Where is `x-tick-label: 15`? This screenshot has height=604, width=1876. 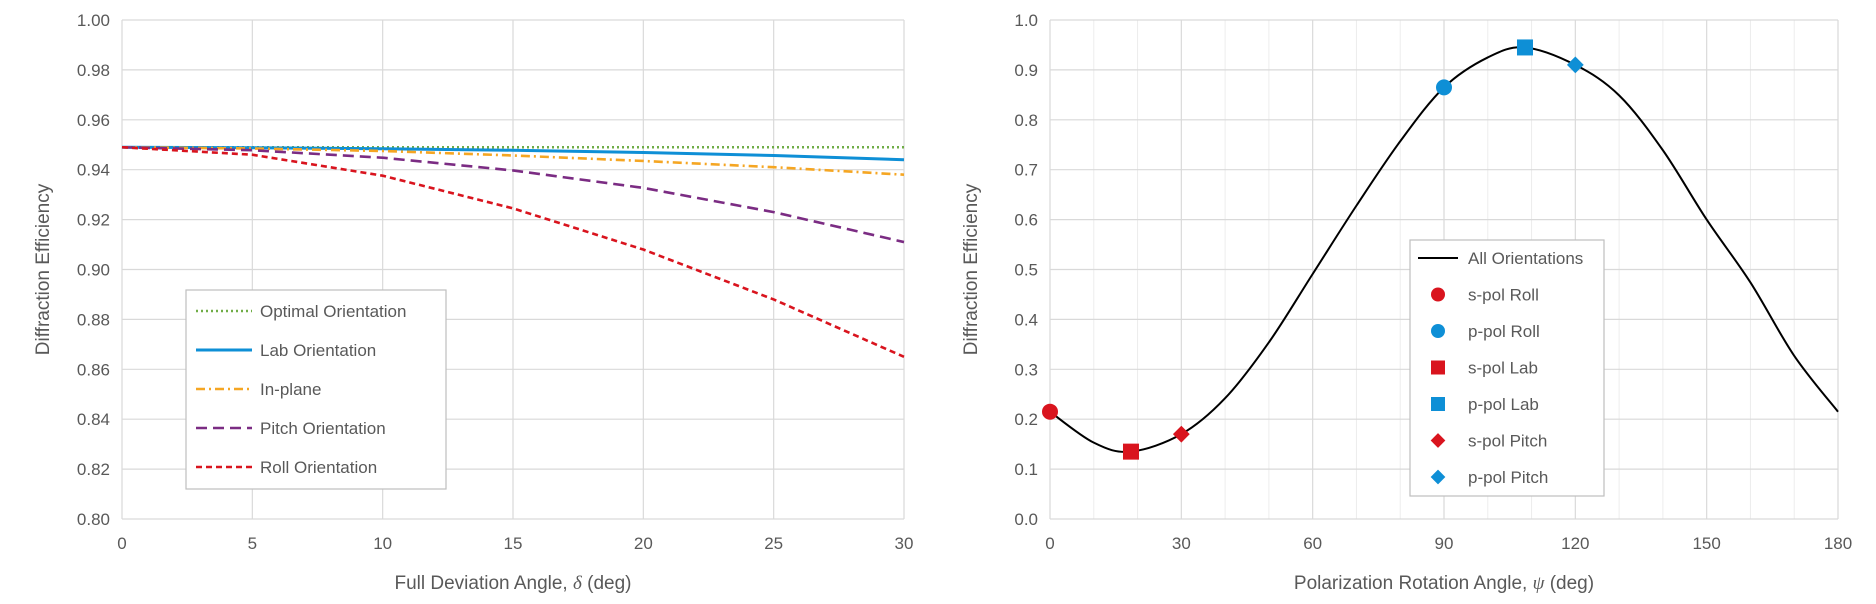
x-tick-label: 15 is located at coordinates (513, 543).